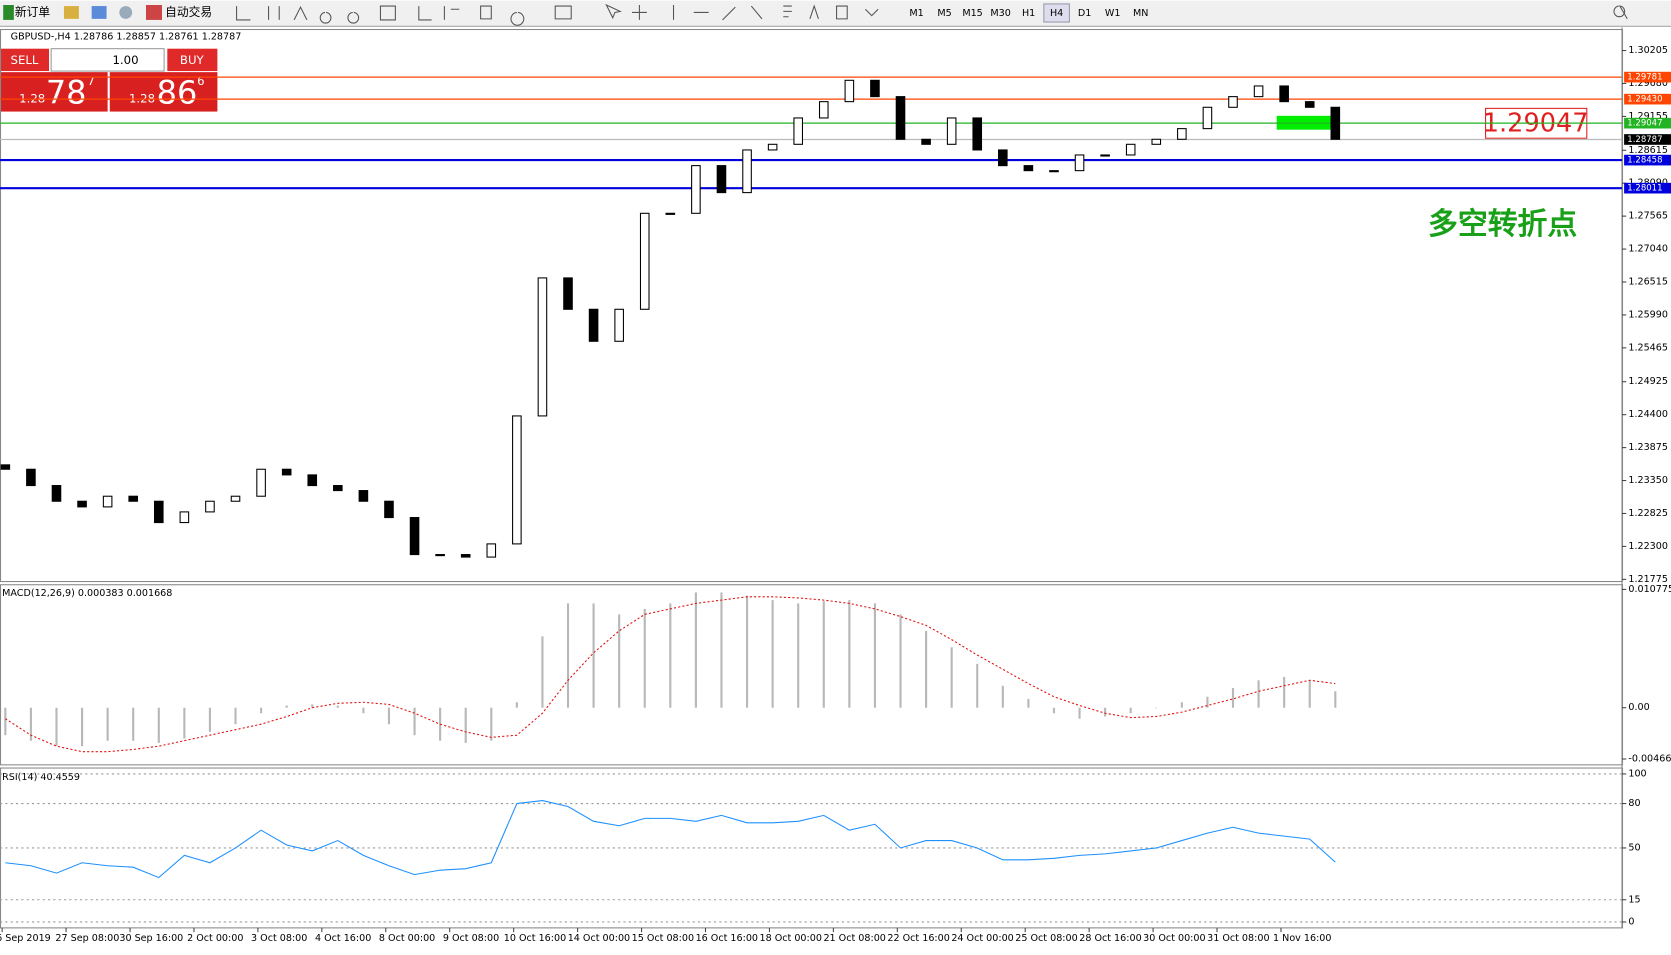 The width and height of the screenshot is (1671, 955). Describe the element at coordinates (163, 92) in the screenshot. I see `buy-price-box` at that location.